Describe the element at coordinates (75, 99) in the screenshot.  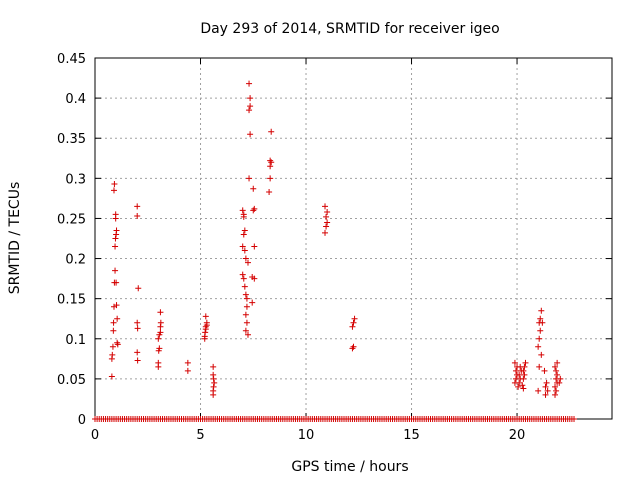
I see `y-tick-label: 0.4` at that location.